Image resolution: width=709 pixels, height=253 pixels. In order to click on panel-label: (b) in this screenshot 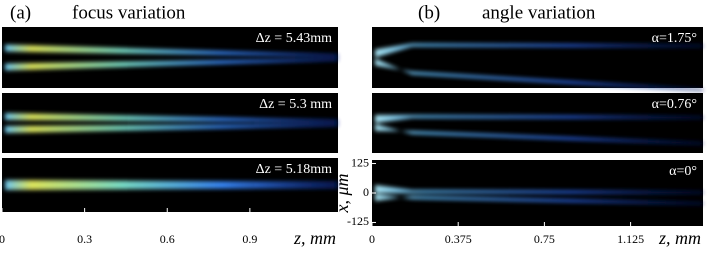, I will do `click(429, 12)`.